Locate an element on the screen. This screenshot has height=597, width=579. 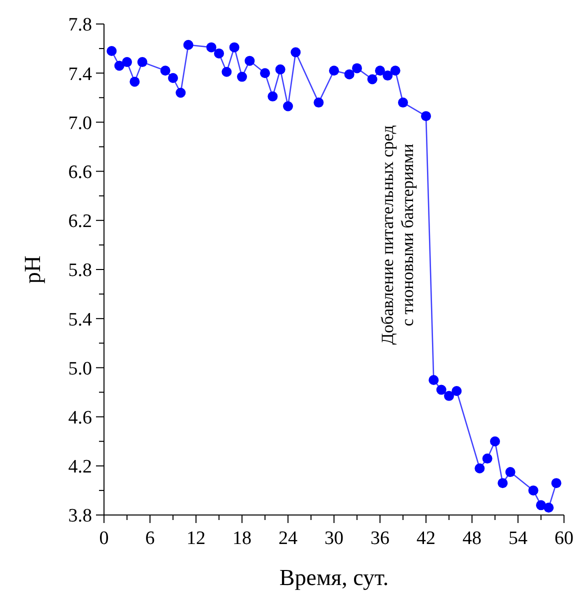
x-tick-label: 36 is located at coordinates (380, 538).